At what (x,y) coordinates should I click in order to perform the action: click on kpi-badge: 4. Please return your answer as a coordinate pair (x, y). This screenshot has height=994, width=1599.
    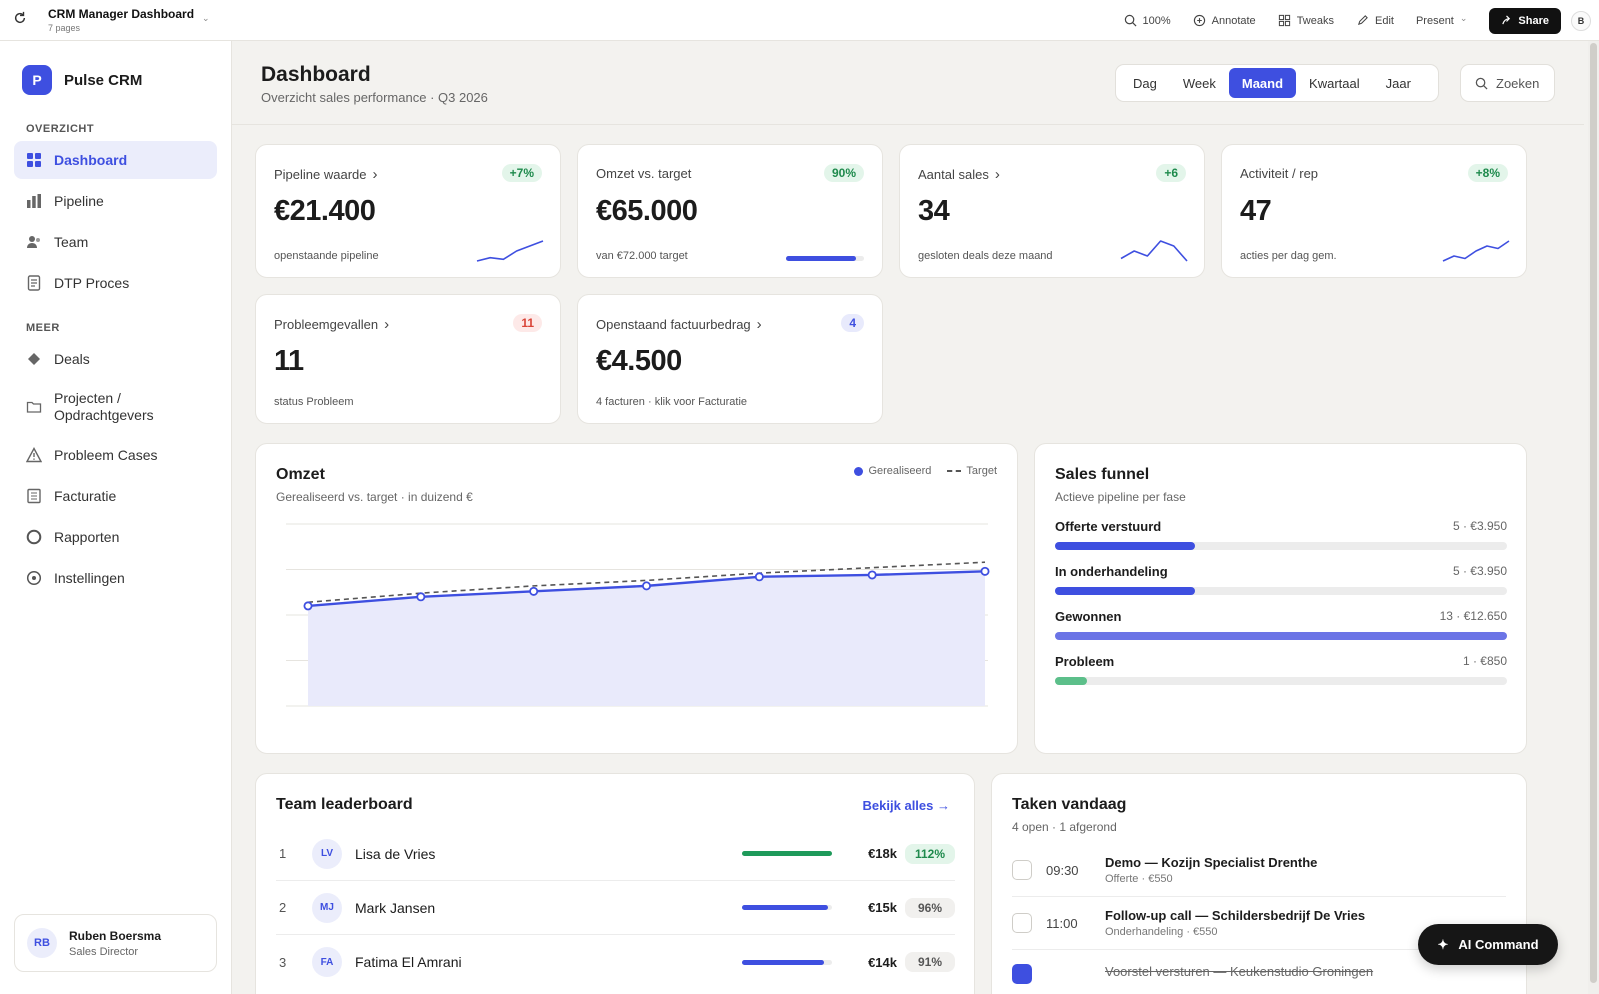
    Looking at the image, I should click on (852, 323).